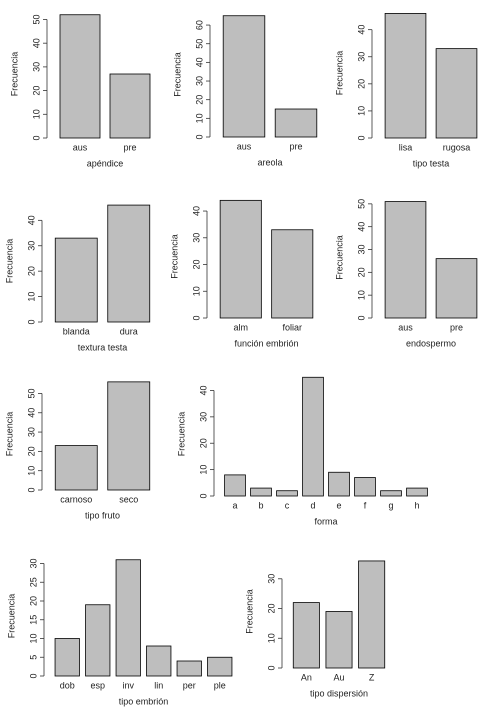 This screenshot has height=707, width=492. Describe the element at coordinates (67, 685) in the screenshot. I see `x-tick-label: dob` at that location.